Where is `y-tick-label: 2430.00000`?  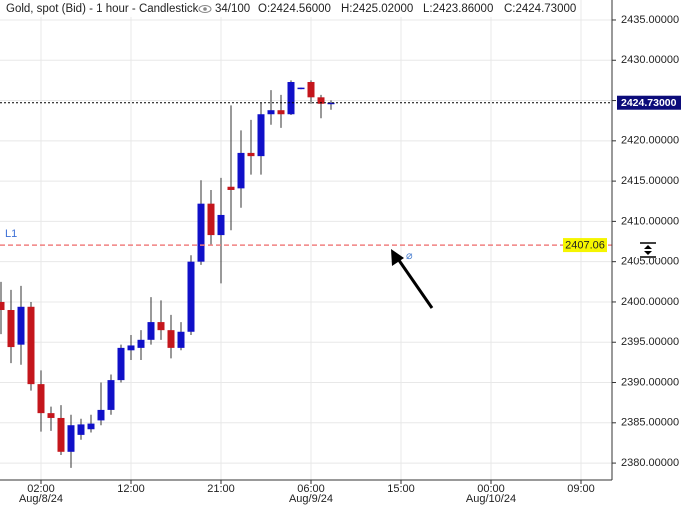
y-tick-label: 2430.00000 is located at coordinates (650, 60).